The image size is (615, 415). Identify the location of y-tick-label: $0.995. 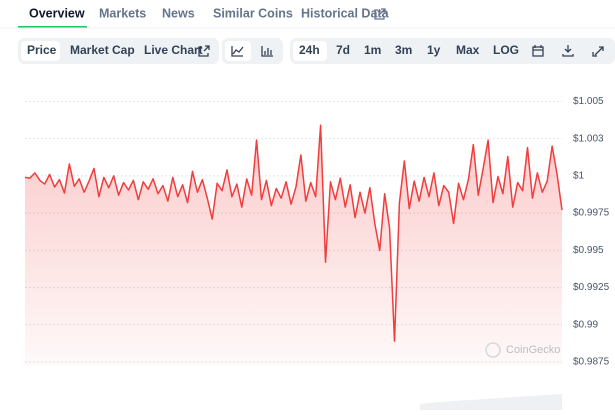
(588, 250).